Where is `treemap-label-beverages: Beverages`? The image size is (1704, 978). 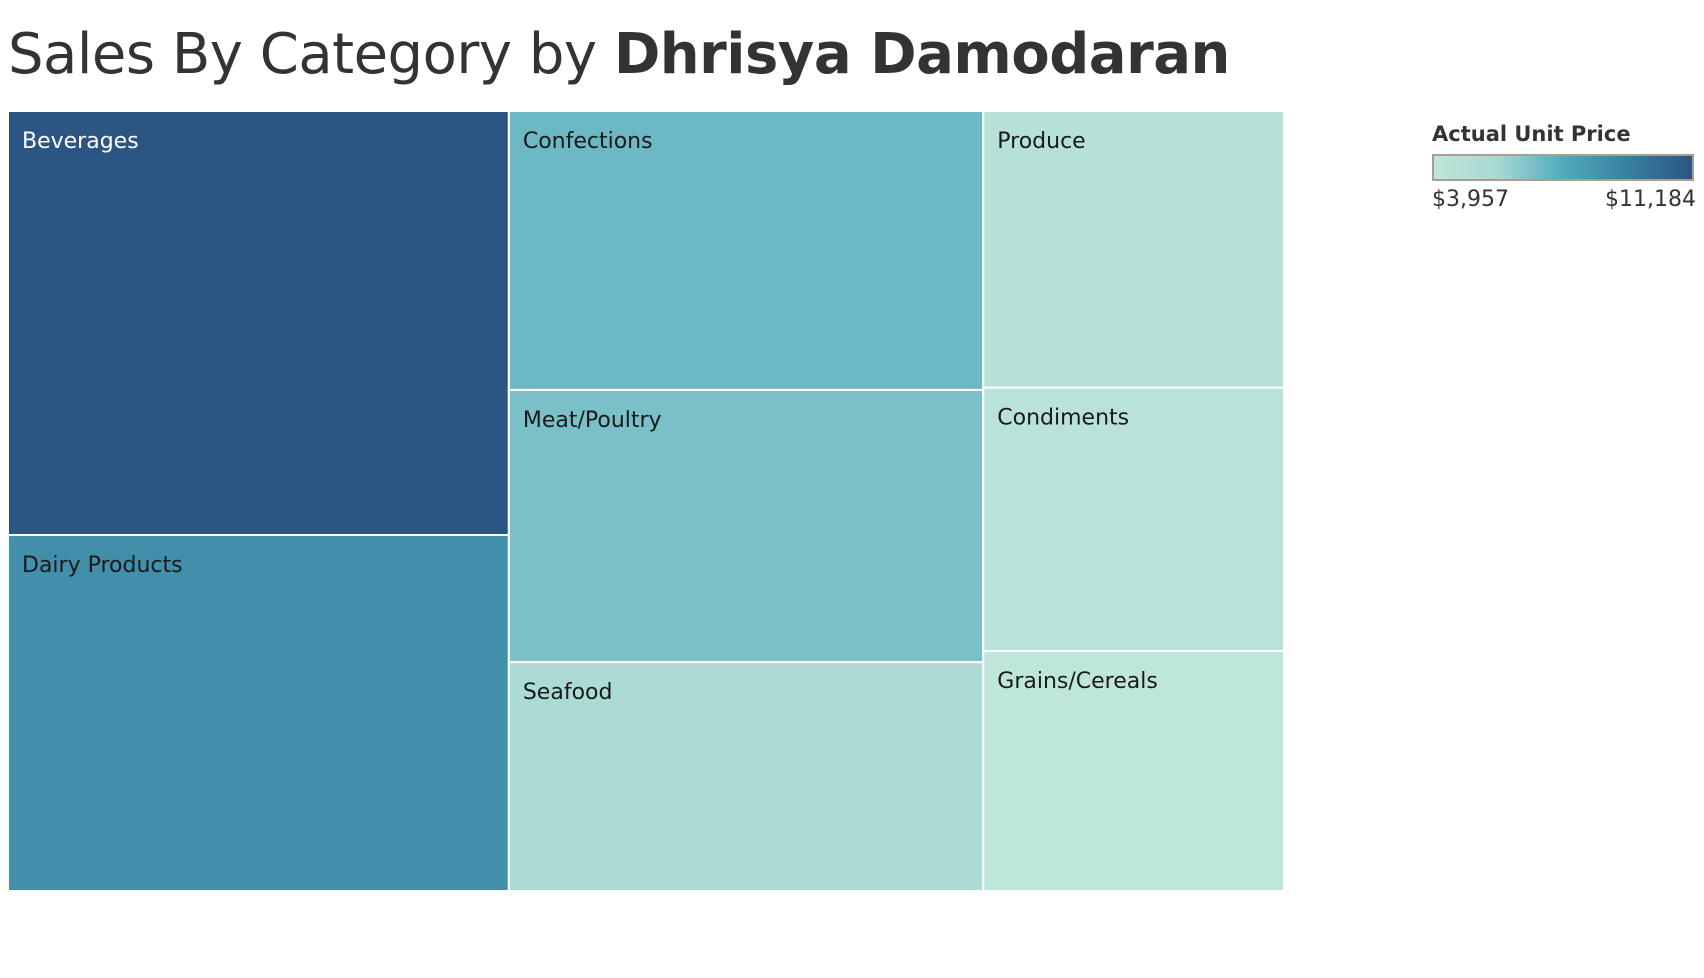 treemap-label-beverages: Beverages is located at coordinates (80, 141).